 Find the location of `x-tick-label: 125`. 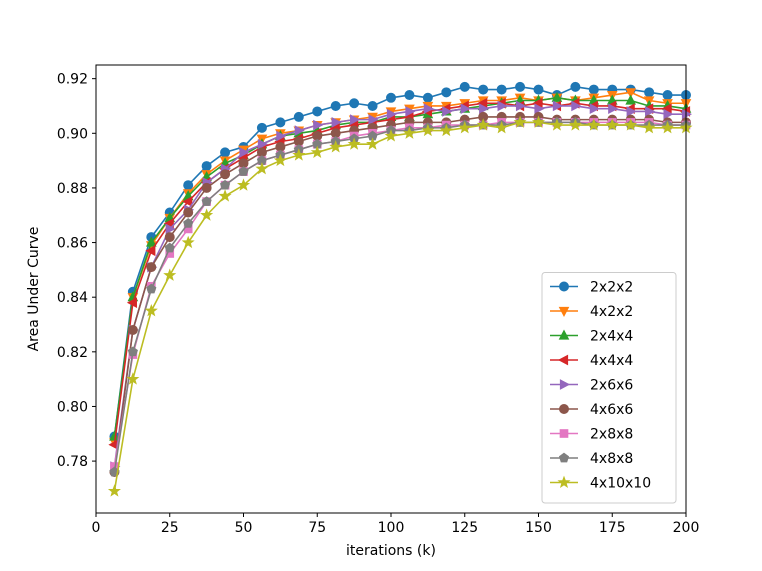

x-tick-label: 125 is located at coordinates (464, 528).